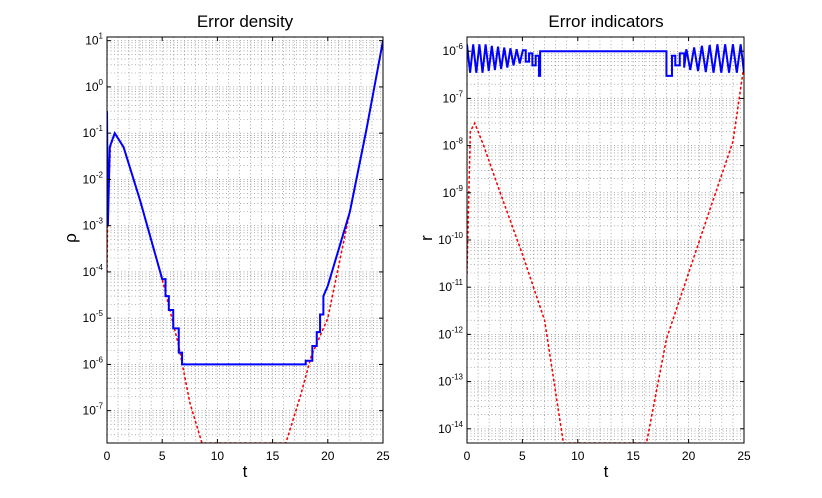  Describe the element at coordinates (94, 40) in the screenshot. I see `y-tick-label: 10¹` at that location.